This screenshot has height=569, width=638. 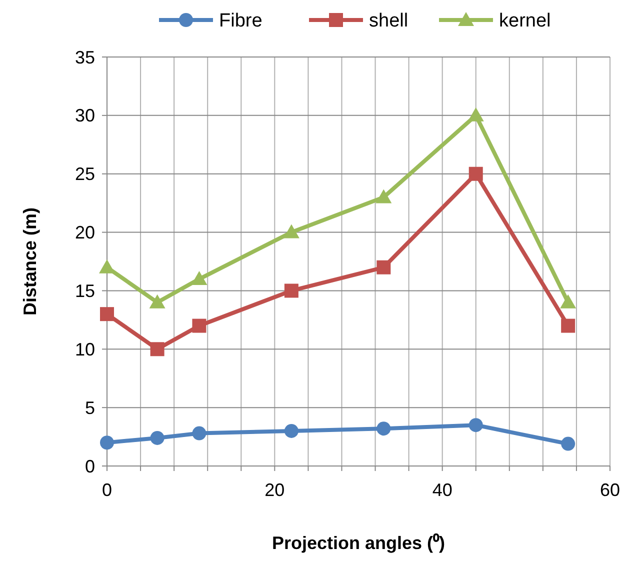 I want to click on y-tick-label: 30, so click(x=84, y=116).